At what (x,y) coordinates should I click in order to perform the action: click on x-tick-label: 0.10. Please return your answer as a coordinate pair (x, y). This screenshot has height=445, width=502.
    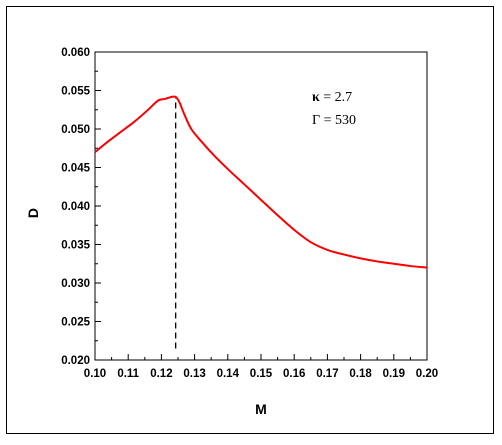
    Looking at the image, I should click on (95, 374).